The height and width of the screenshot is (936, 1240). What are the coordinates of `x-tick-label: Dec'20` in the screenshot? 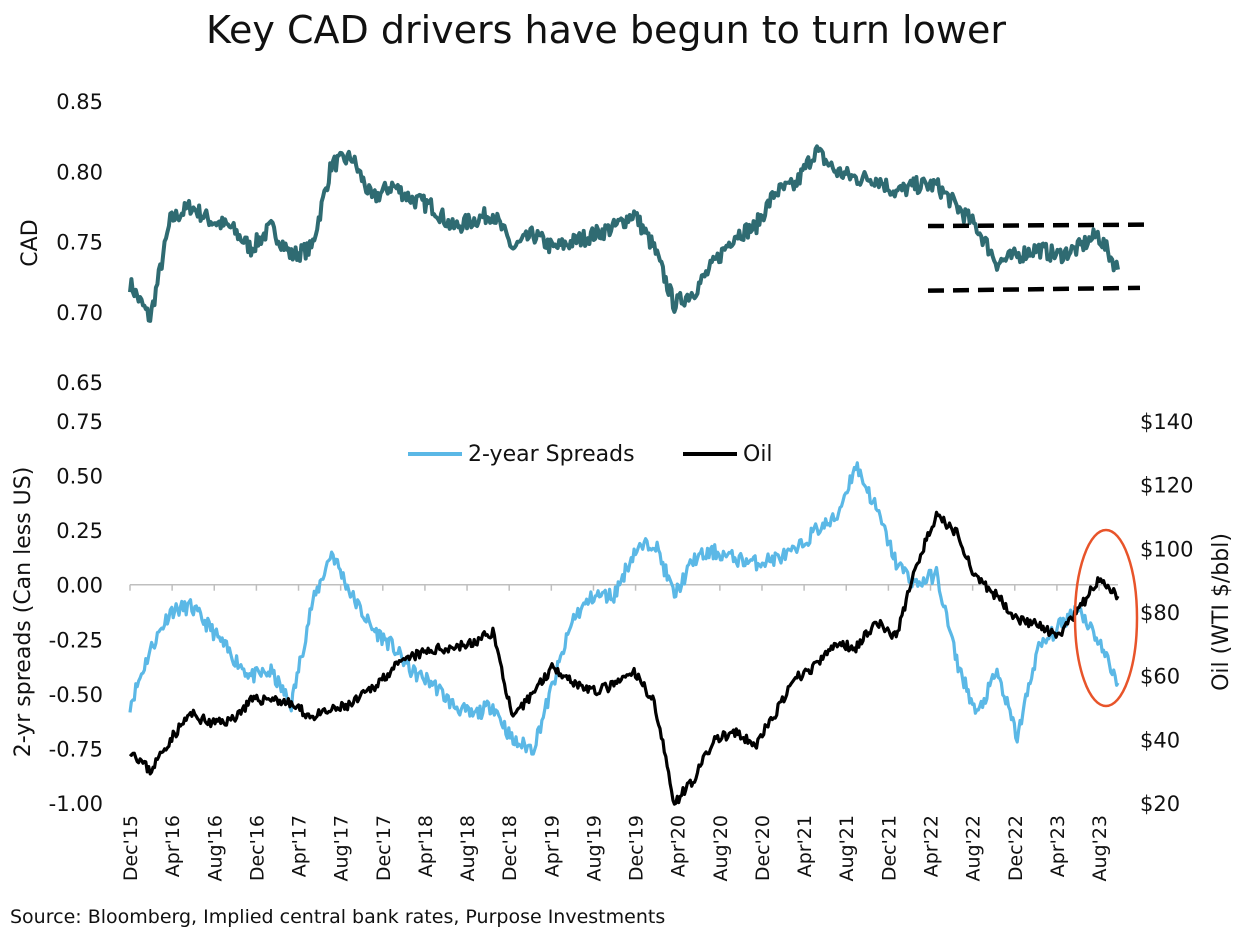 It's located at (763, 848).